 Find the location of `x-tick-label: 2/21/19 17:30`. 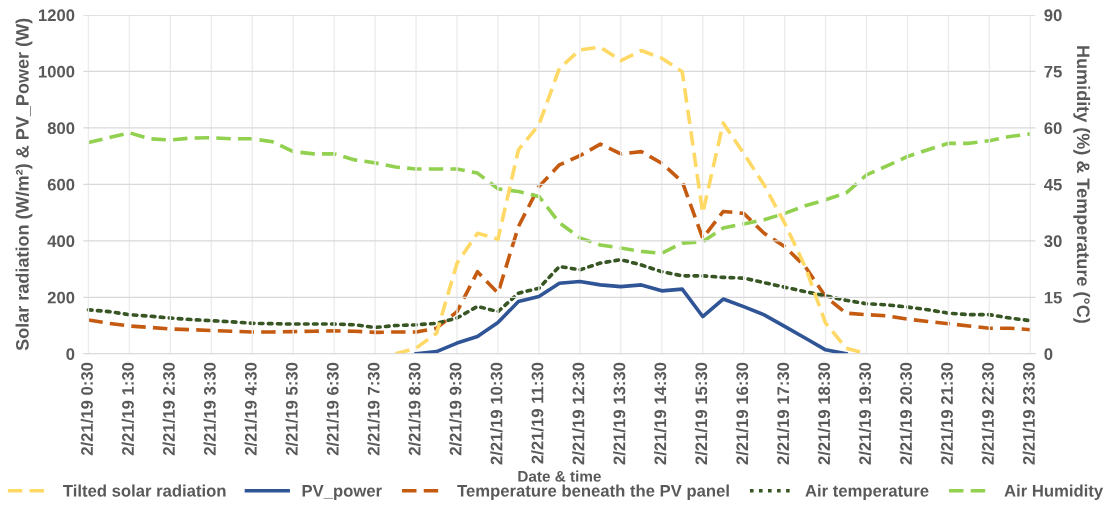

x-tick-label: 2/21/19 17:30 is located at coordinates (783, 413).